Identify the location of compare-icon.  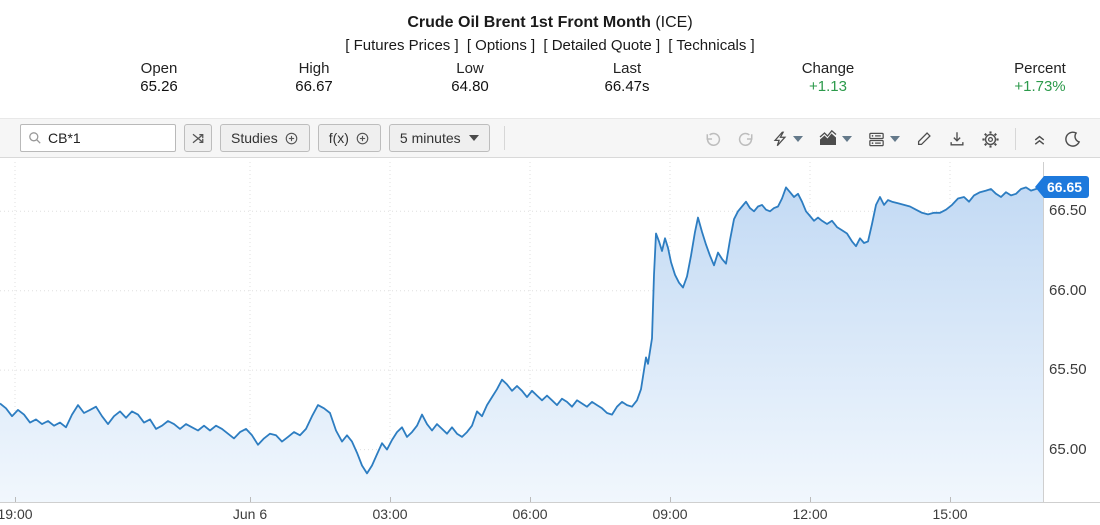
(197, 138).